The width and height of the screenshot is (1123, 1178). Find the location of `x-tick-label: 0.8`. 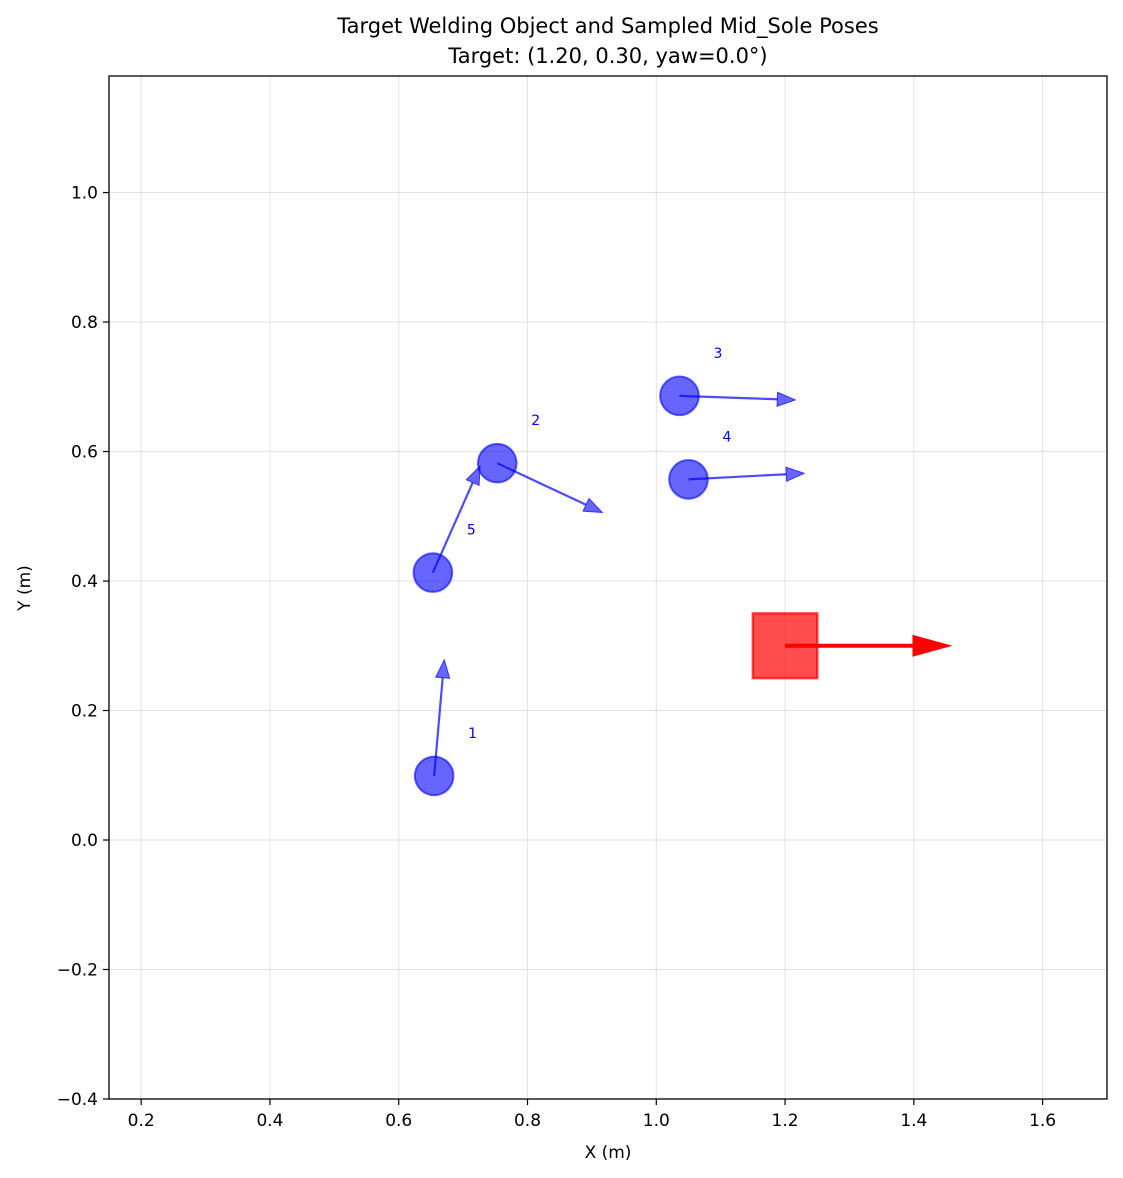

x-tick-label: 0.8 is located at coordinates (527, 1121).